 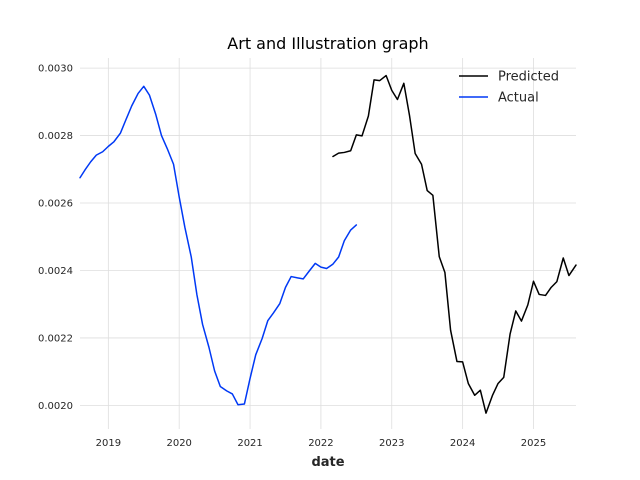 What do you see at coordinates (55, 238) in the screenshot?
I see `y-tick-labels: 0.0020 0.0022 0.0024 0.0026 0.0028 0.0030` at bounding box center [55, 238].